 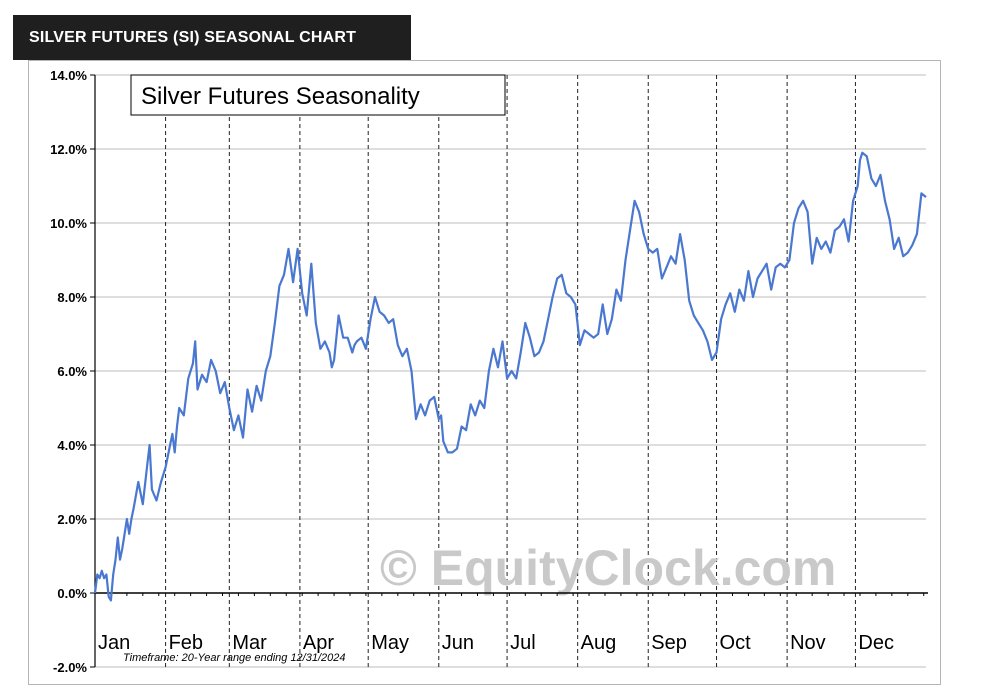 What do you see at coordinates (669, 643) in the screenshot?
I see `x-tick-label-sep: Sep` at bounding box center [669, 643].